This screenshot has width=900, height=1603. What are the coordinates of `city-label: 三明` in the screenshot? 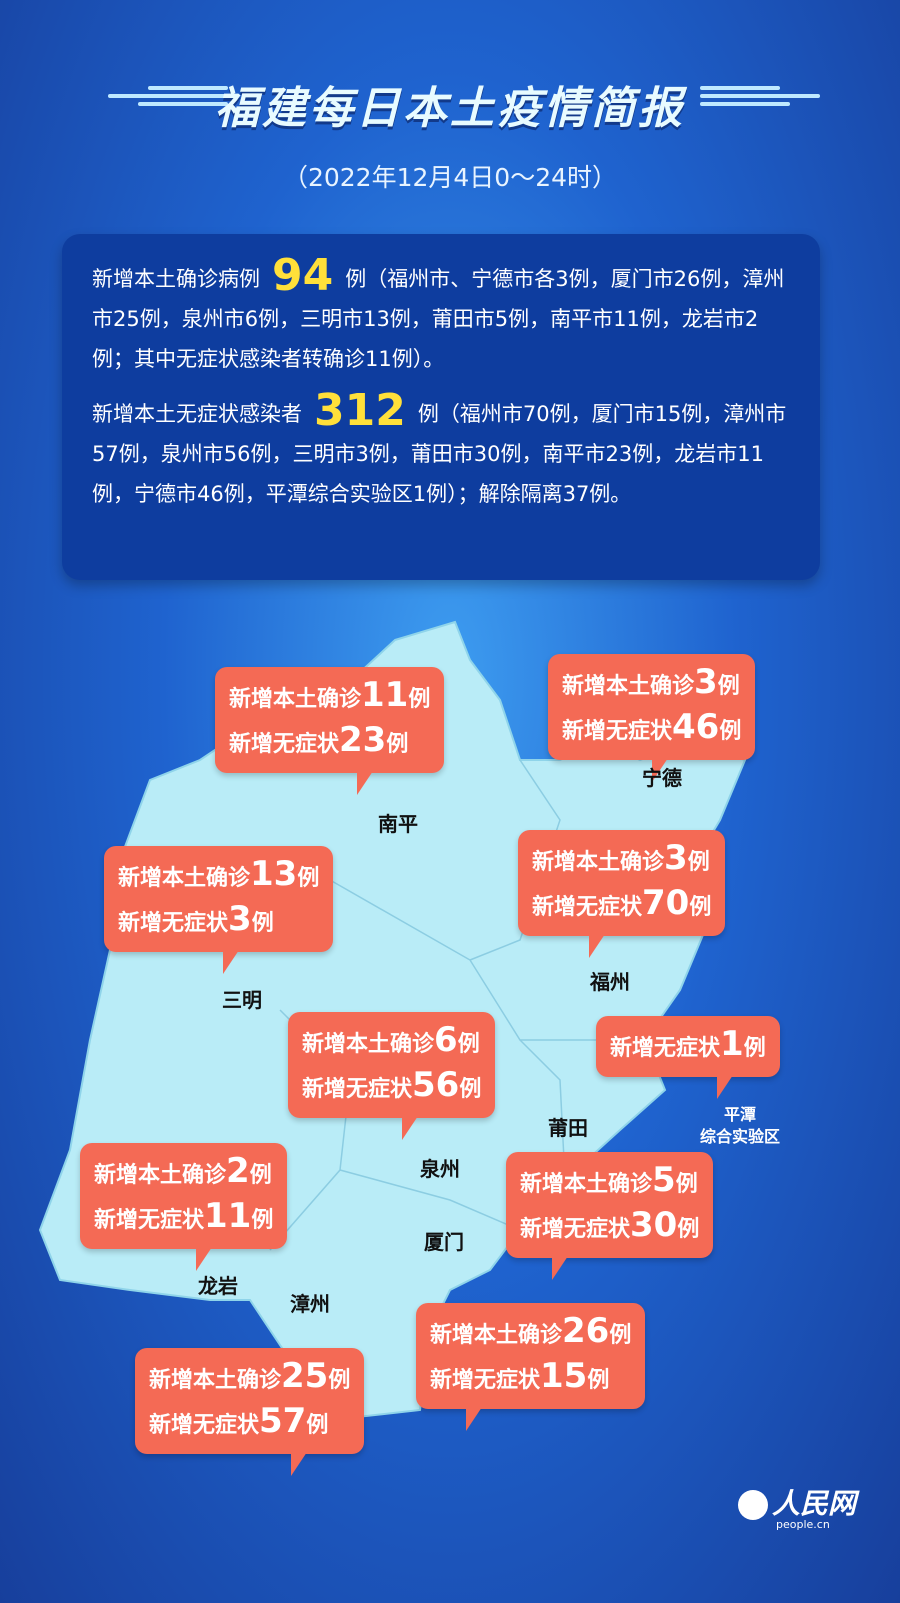 It's located at (242, 1000).